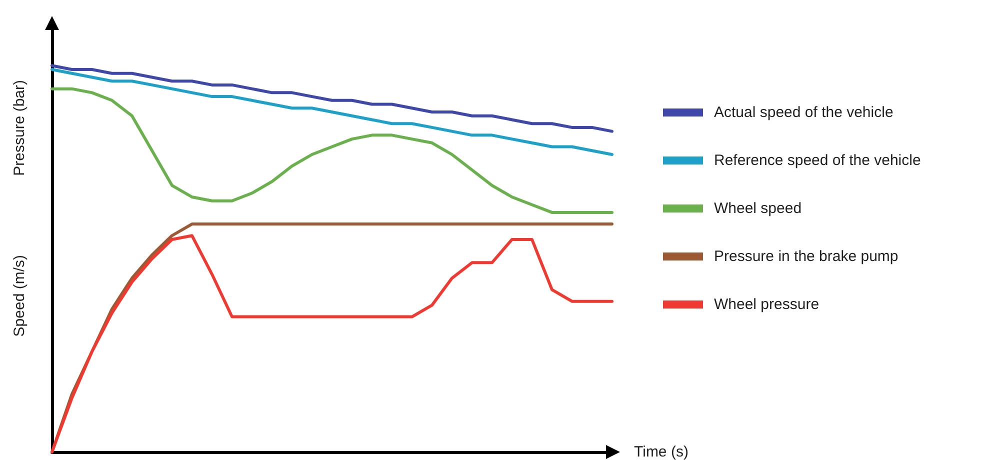 The width and height of the screenshot is (992, 462). I want to click on text: Pressure (bar), so click(19, 128).